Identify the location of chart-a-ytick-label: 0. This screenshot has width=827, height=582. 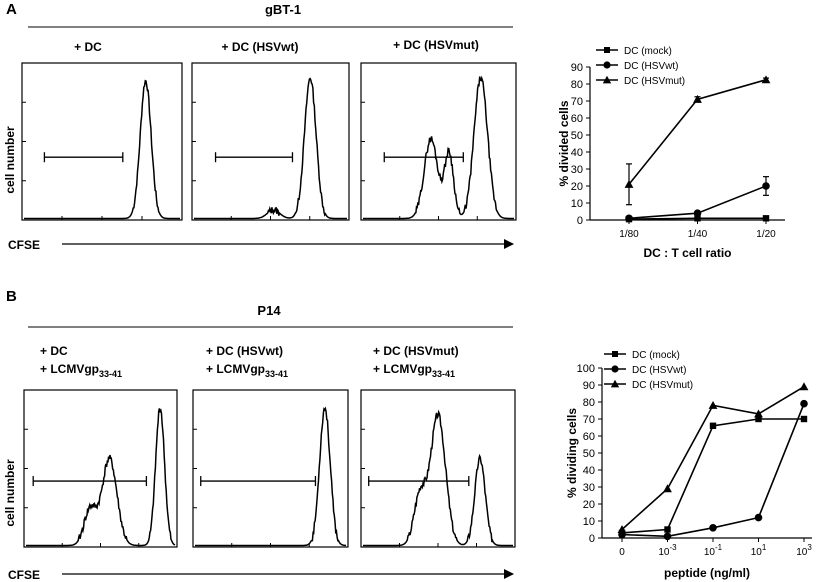
(580, 221).